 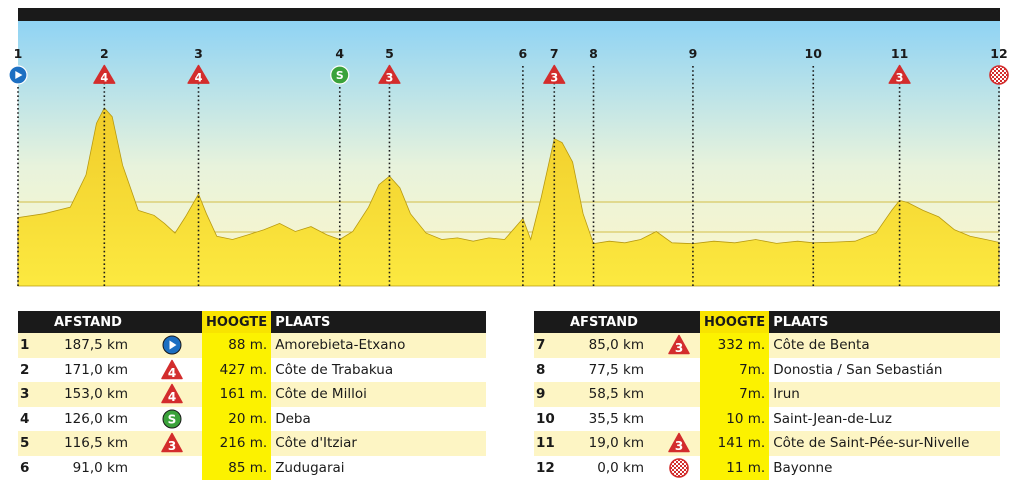 What do you see at coordinates (620, 467) in the screenshot?
I see `row-distance: 0,0 km` at bounding box center [620, 467].